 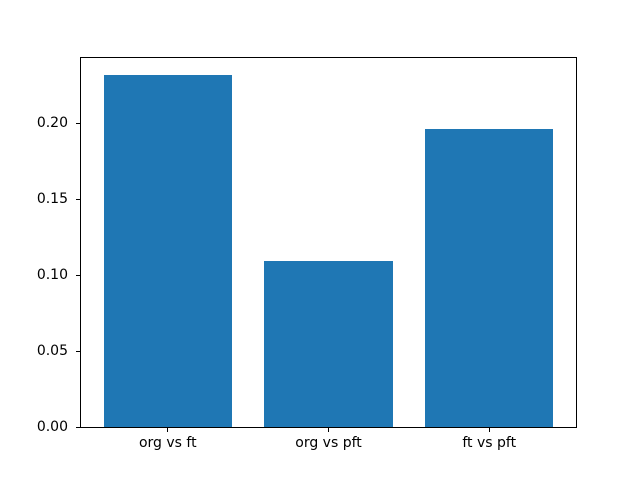 I want to click on bar-org-vs-ft, so click(x=168, y=250).